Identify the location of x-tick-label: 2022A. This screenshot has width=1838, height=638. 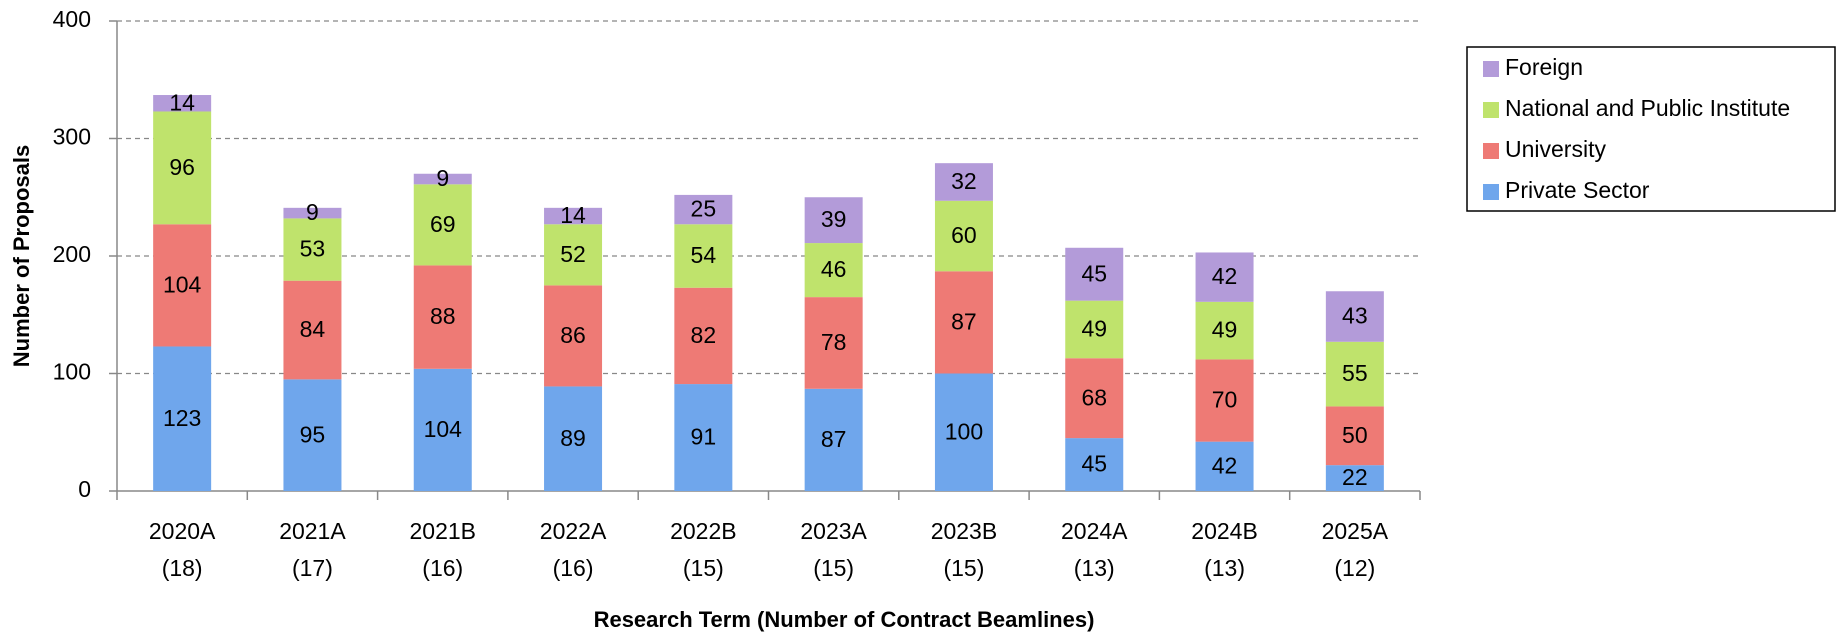
(573, 531).